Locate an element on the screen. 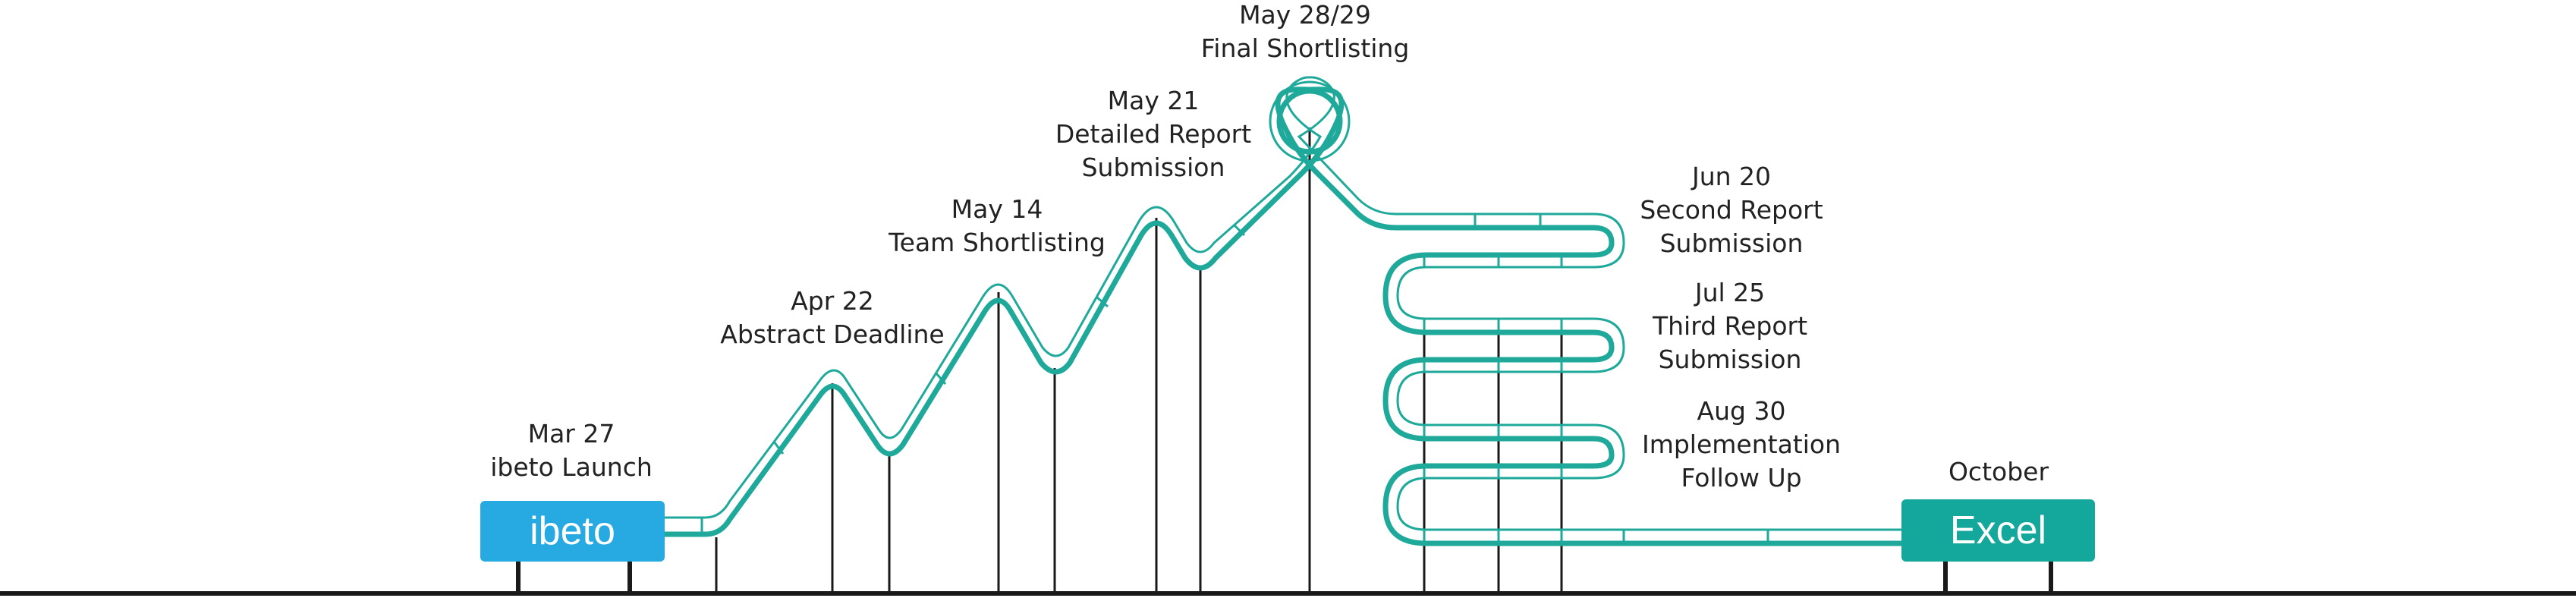 This screenshot has width=2576, height=598. milestone-date: May 28/29 is located at coordinates (1305, 15).